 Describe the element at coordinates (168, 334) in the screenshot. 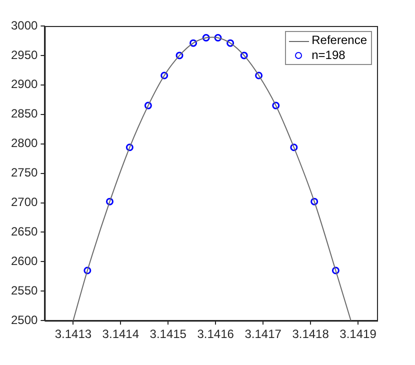

I see `x-tick-label: 3.1415` at that location.